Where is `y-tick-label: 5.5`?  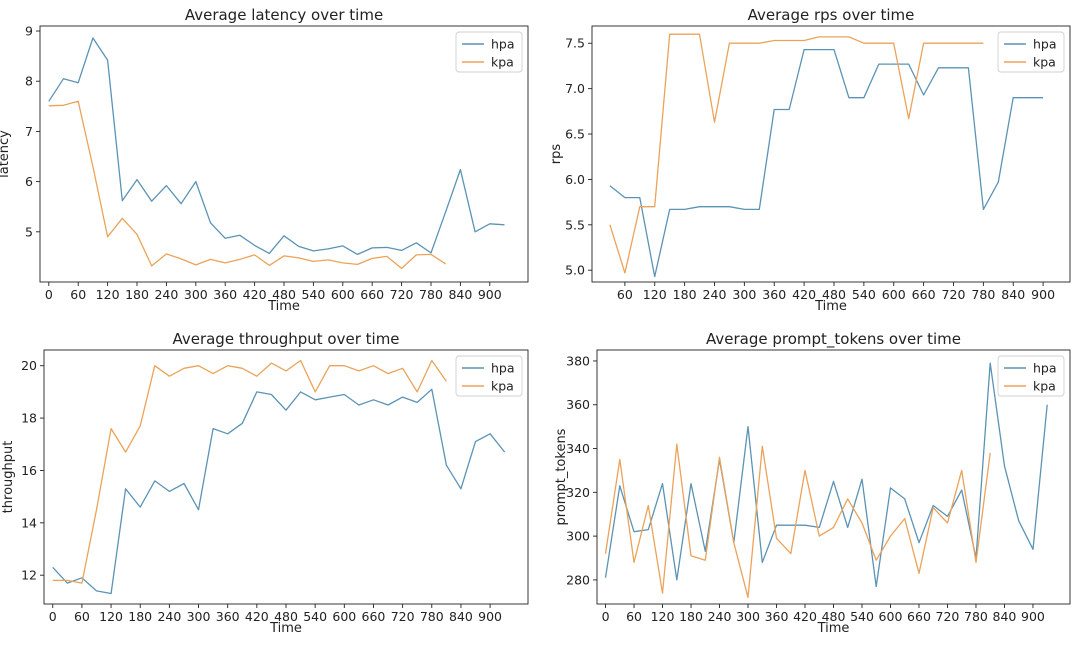 y-tick-label: 5.5 is located at coordinates (575, 224).